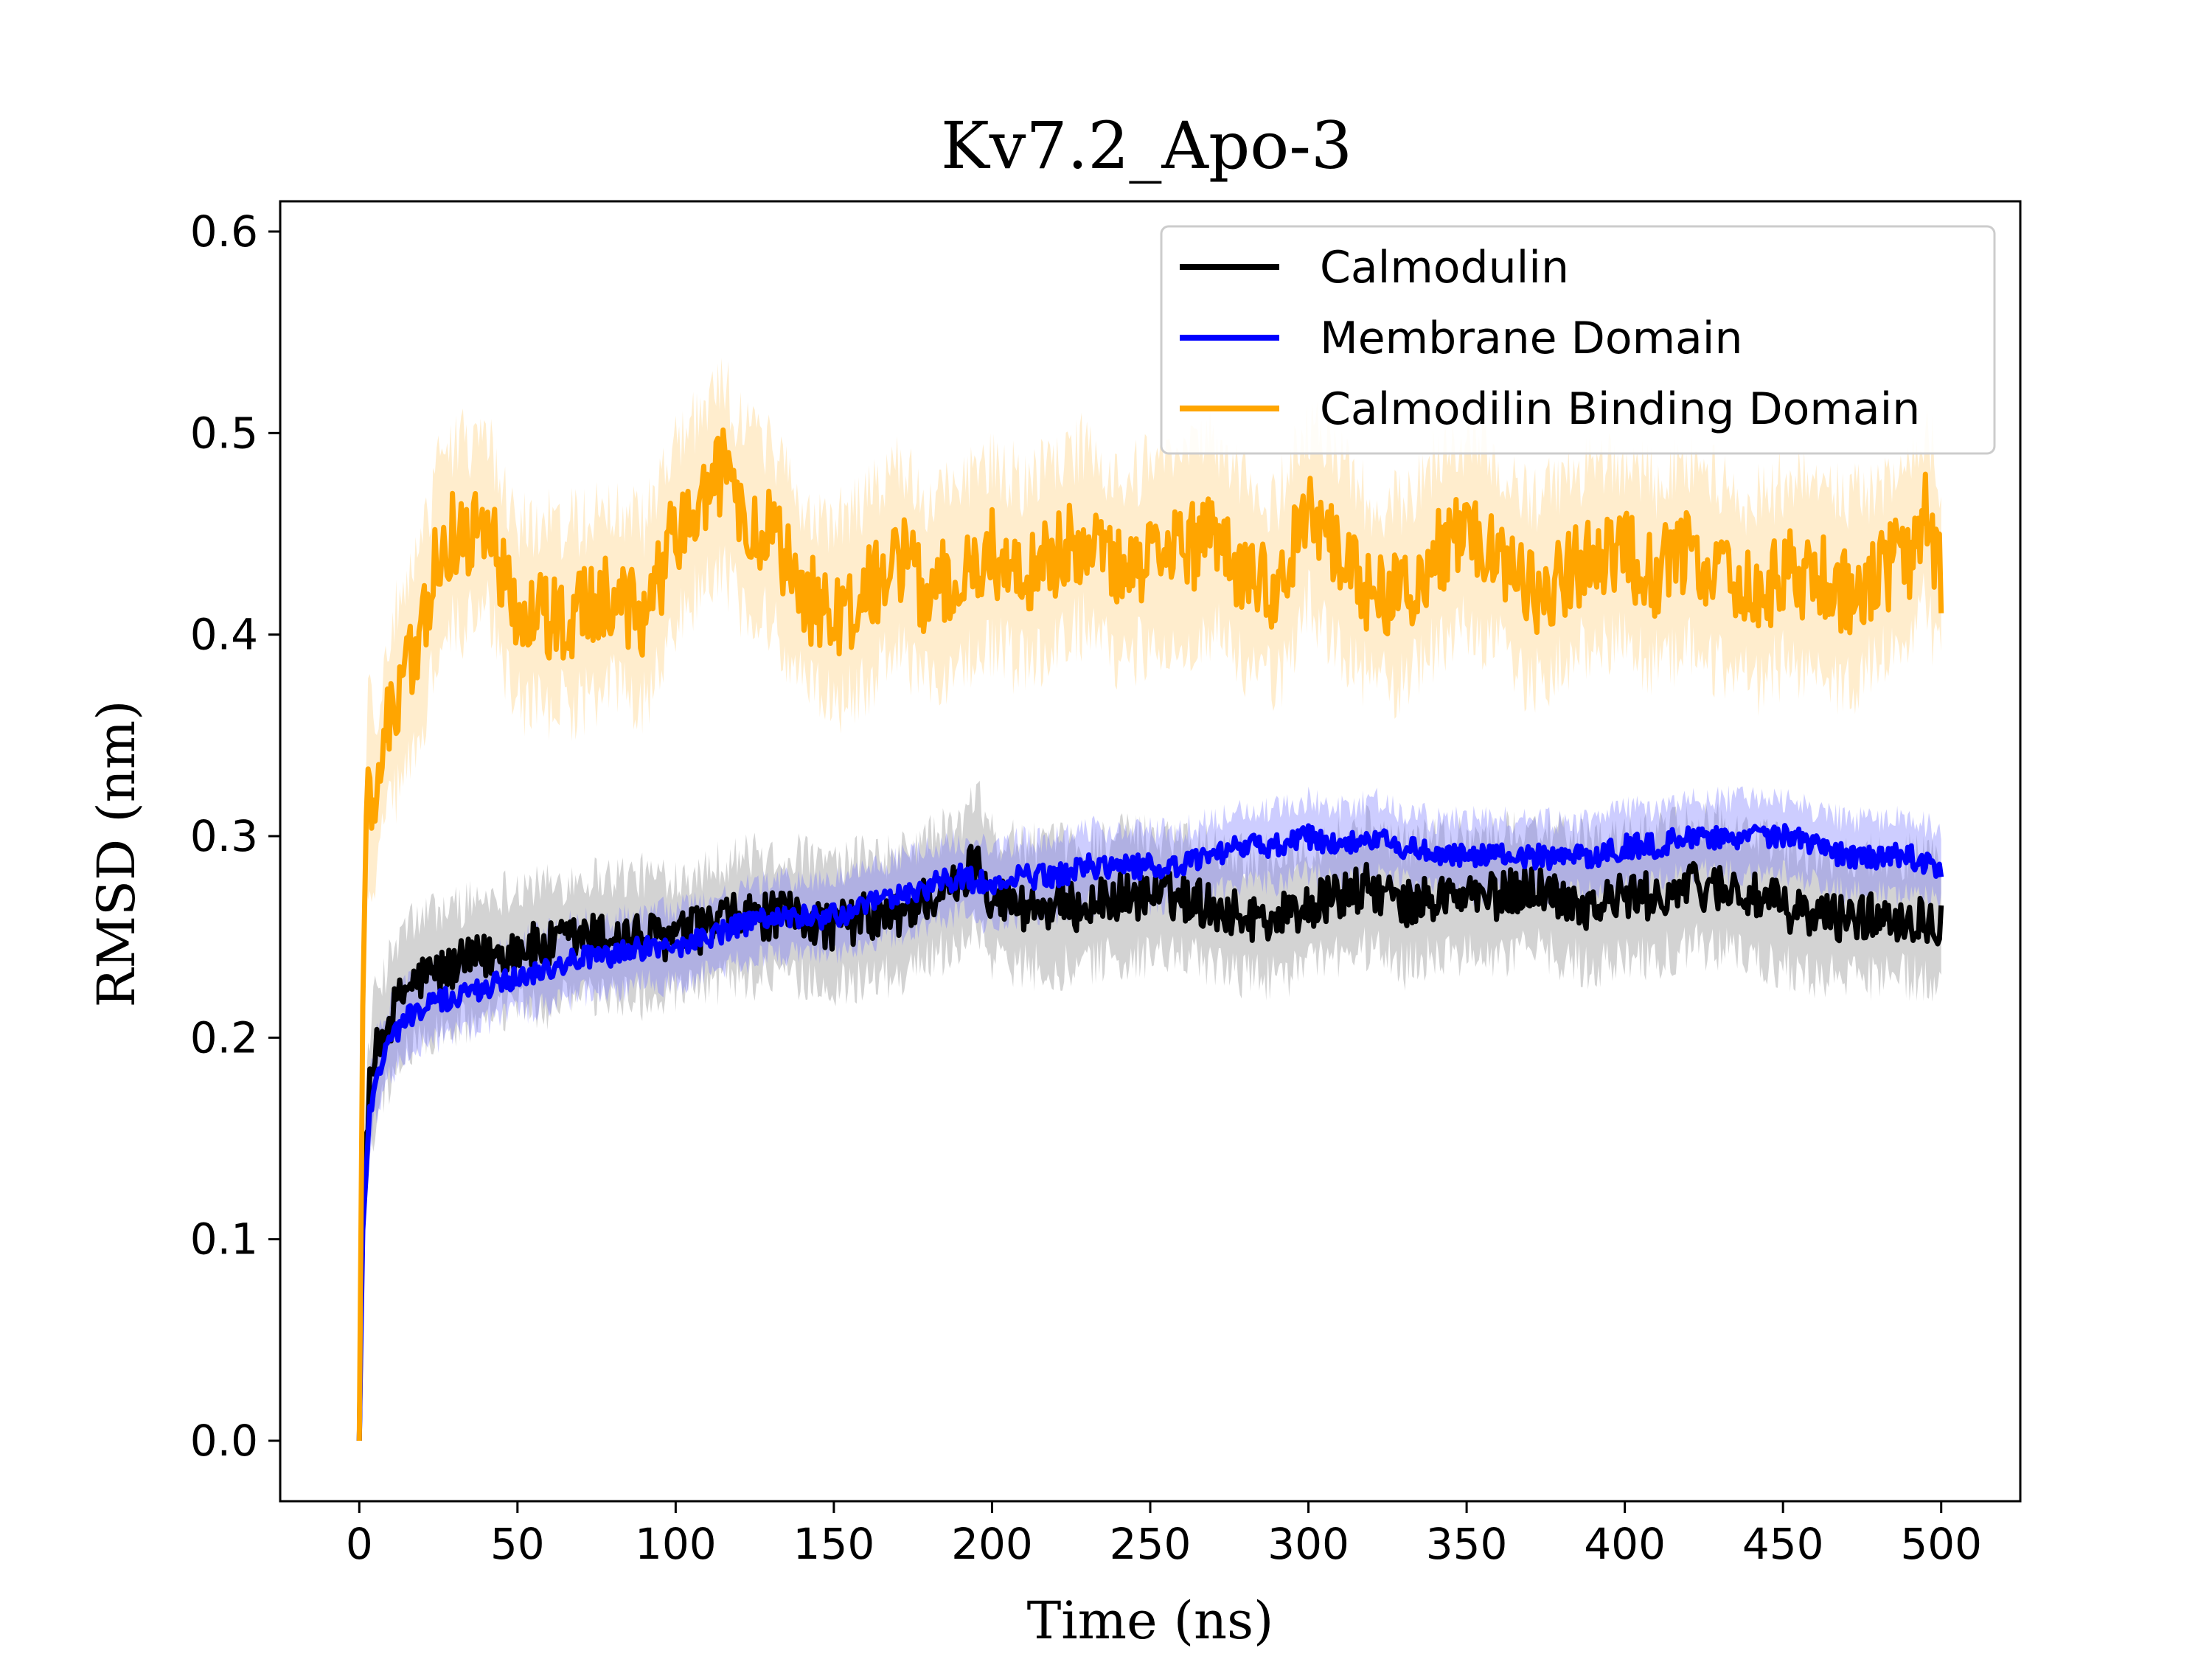 This screenshot has height=1659, width=2212. I want to click on y-axis: 0.0 0.1 0.2 0.3 0.4 0.5 0.6, so click(235, 836).